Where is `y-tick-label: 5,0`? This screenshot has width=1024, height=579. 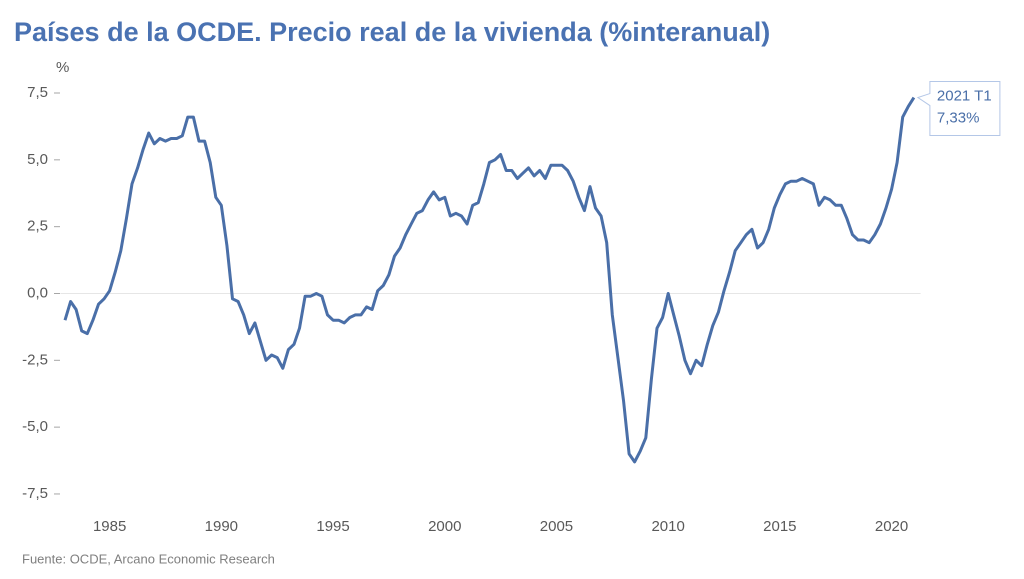
y-tick-label: 5,0 is located at coordinates (37, 159).